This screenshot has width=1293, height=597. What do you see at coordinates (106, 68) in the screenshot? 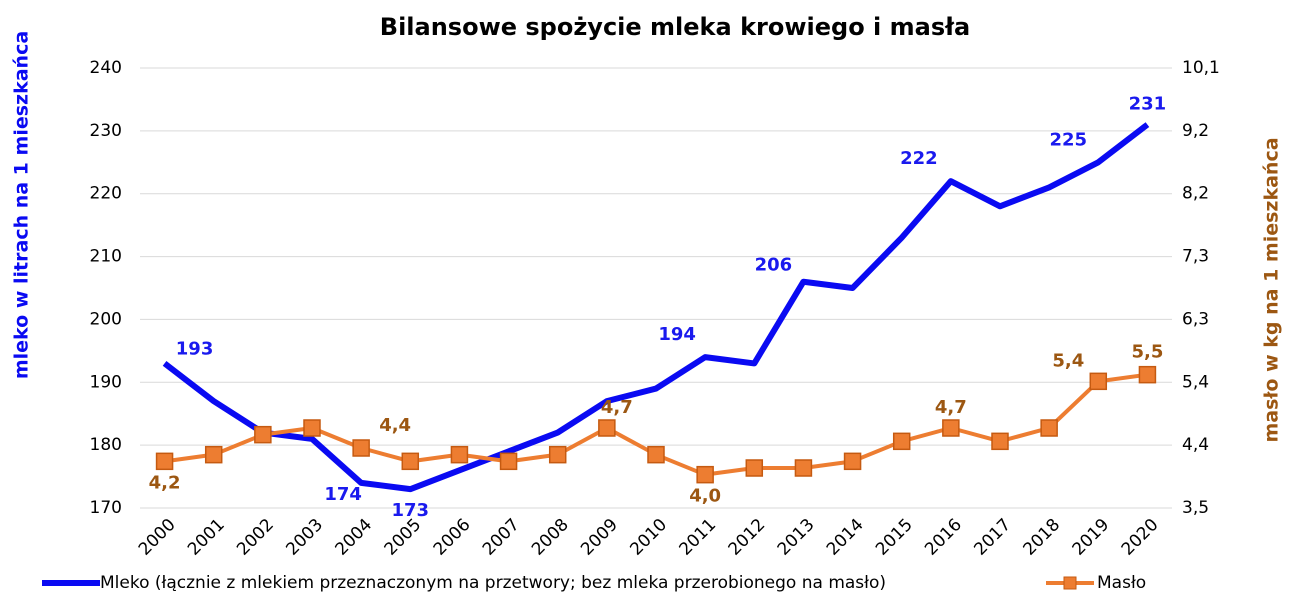
I see `y-tick-label: 240` at bounding box center [106, 68].